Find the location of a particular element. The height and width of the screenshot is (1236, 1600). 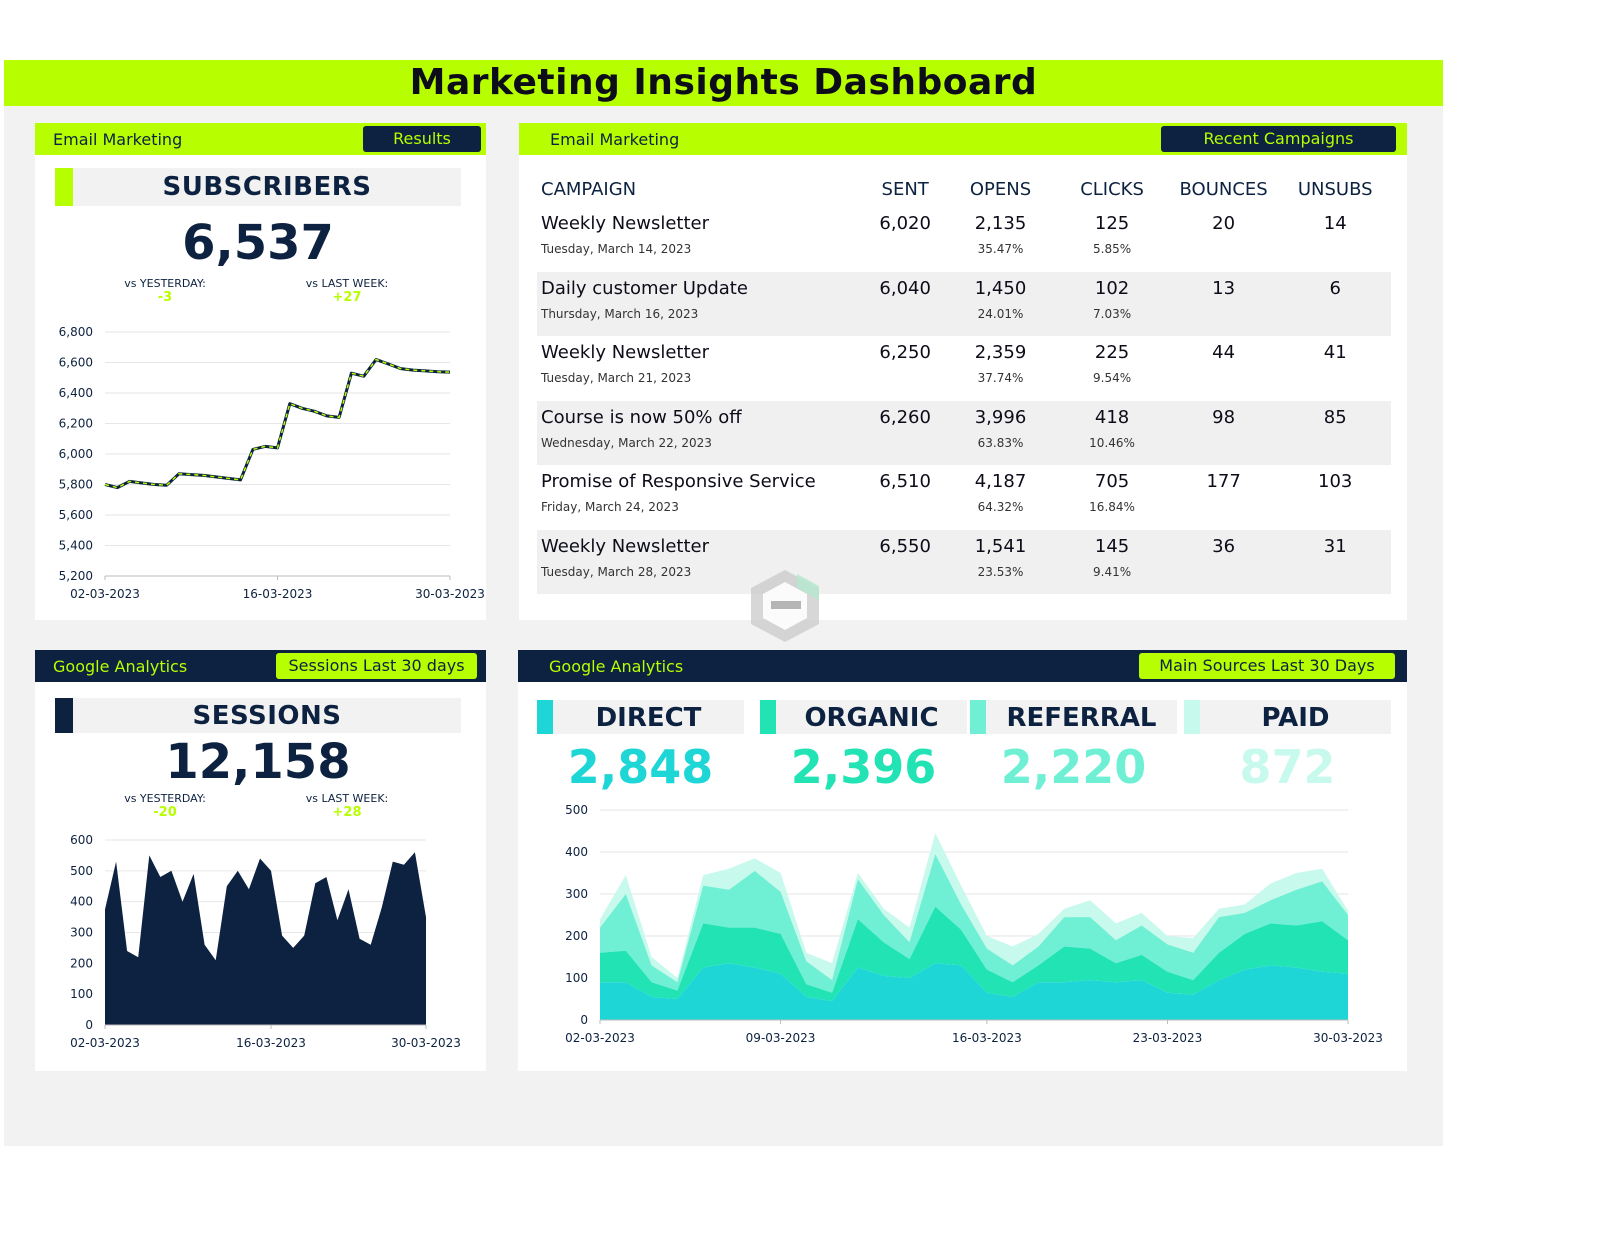

sent-cell: 6,550 is located at coordinates (905, 561).